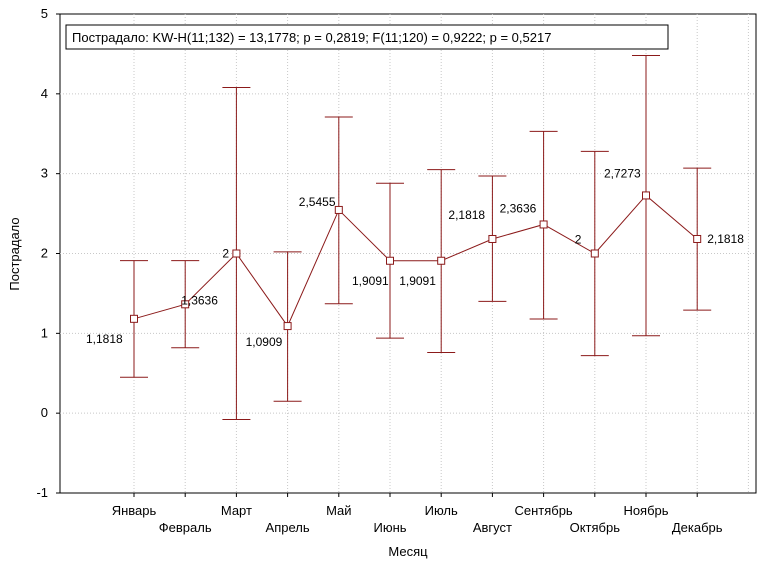 This screenshot has width=765, height=566. What do you see at coordinates (104, 339) in the screenshot?
I see `data-label: 1,1818` at bounding box center [104, 339].